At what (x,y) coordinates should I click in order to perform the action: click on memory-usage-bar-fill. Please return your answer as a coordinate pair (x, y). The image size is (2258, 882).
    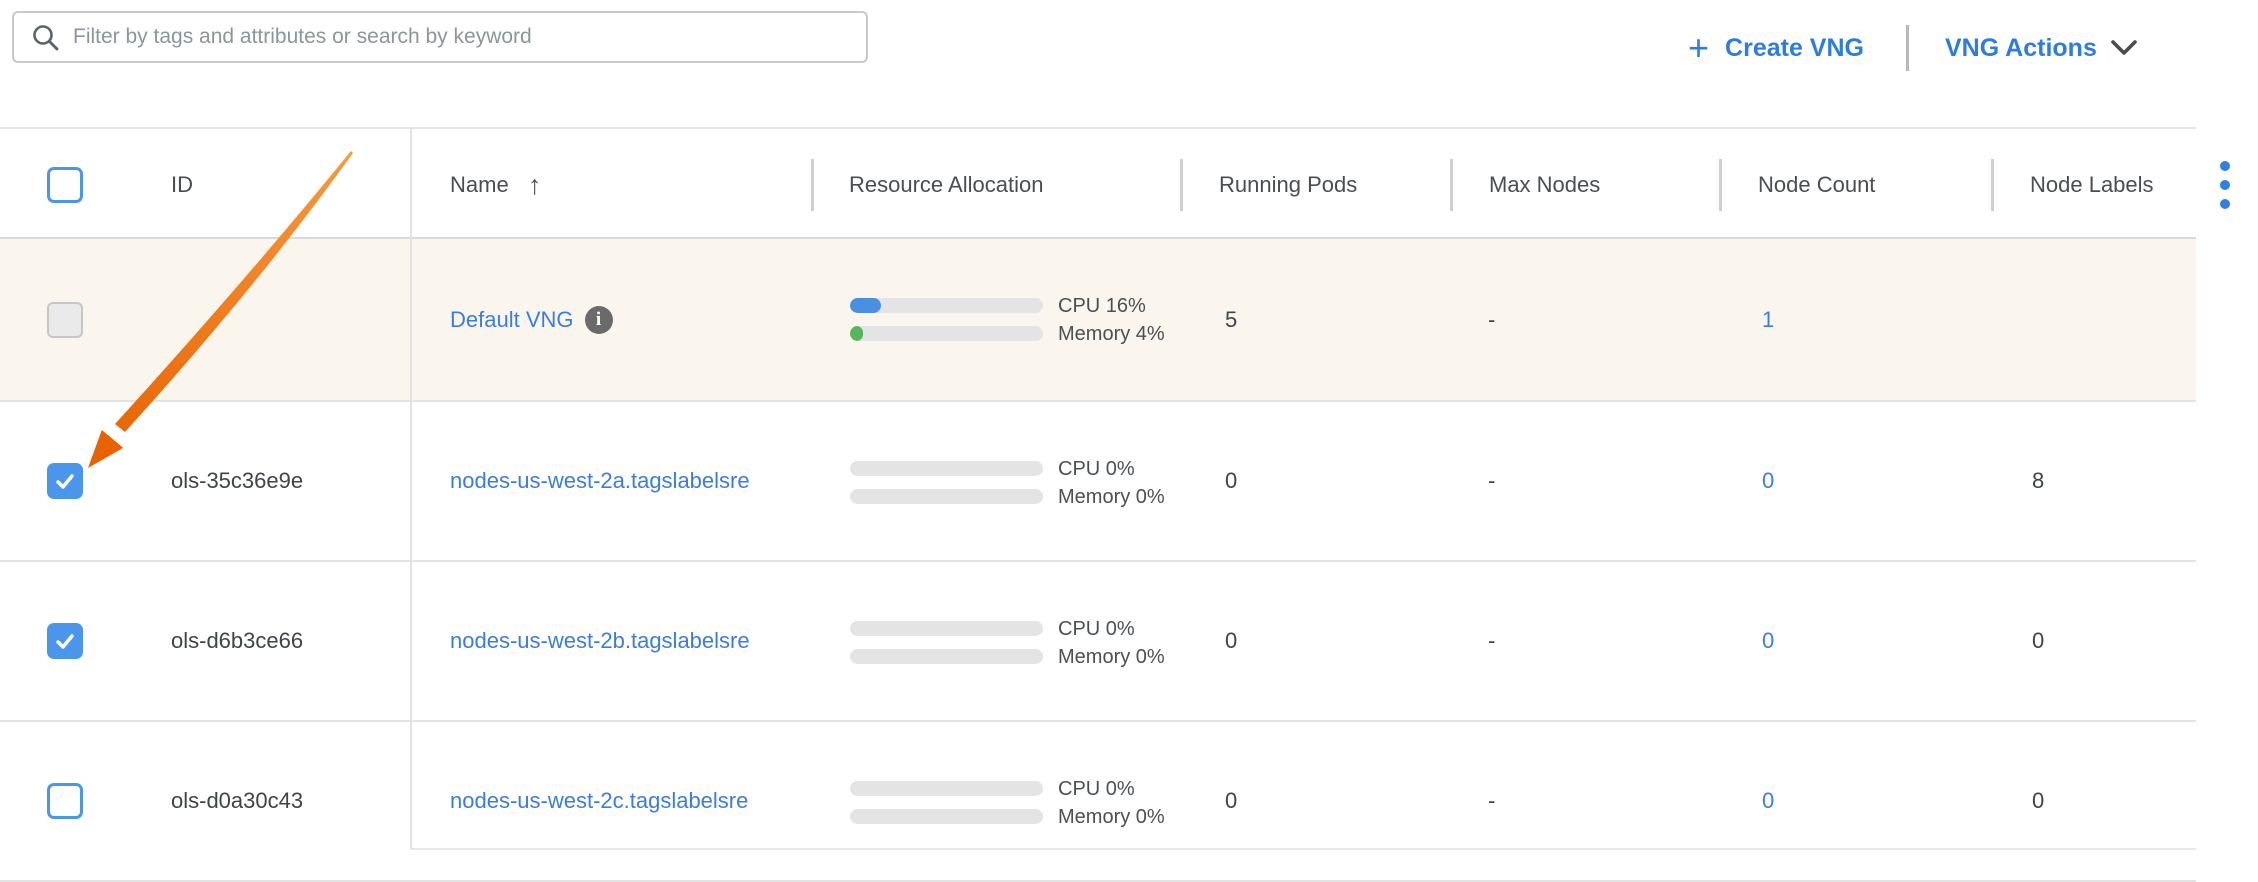
    Looking at the image, I should click on (856, 333).